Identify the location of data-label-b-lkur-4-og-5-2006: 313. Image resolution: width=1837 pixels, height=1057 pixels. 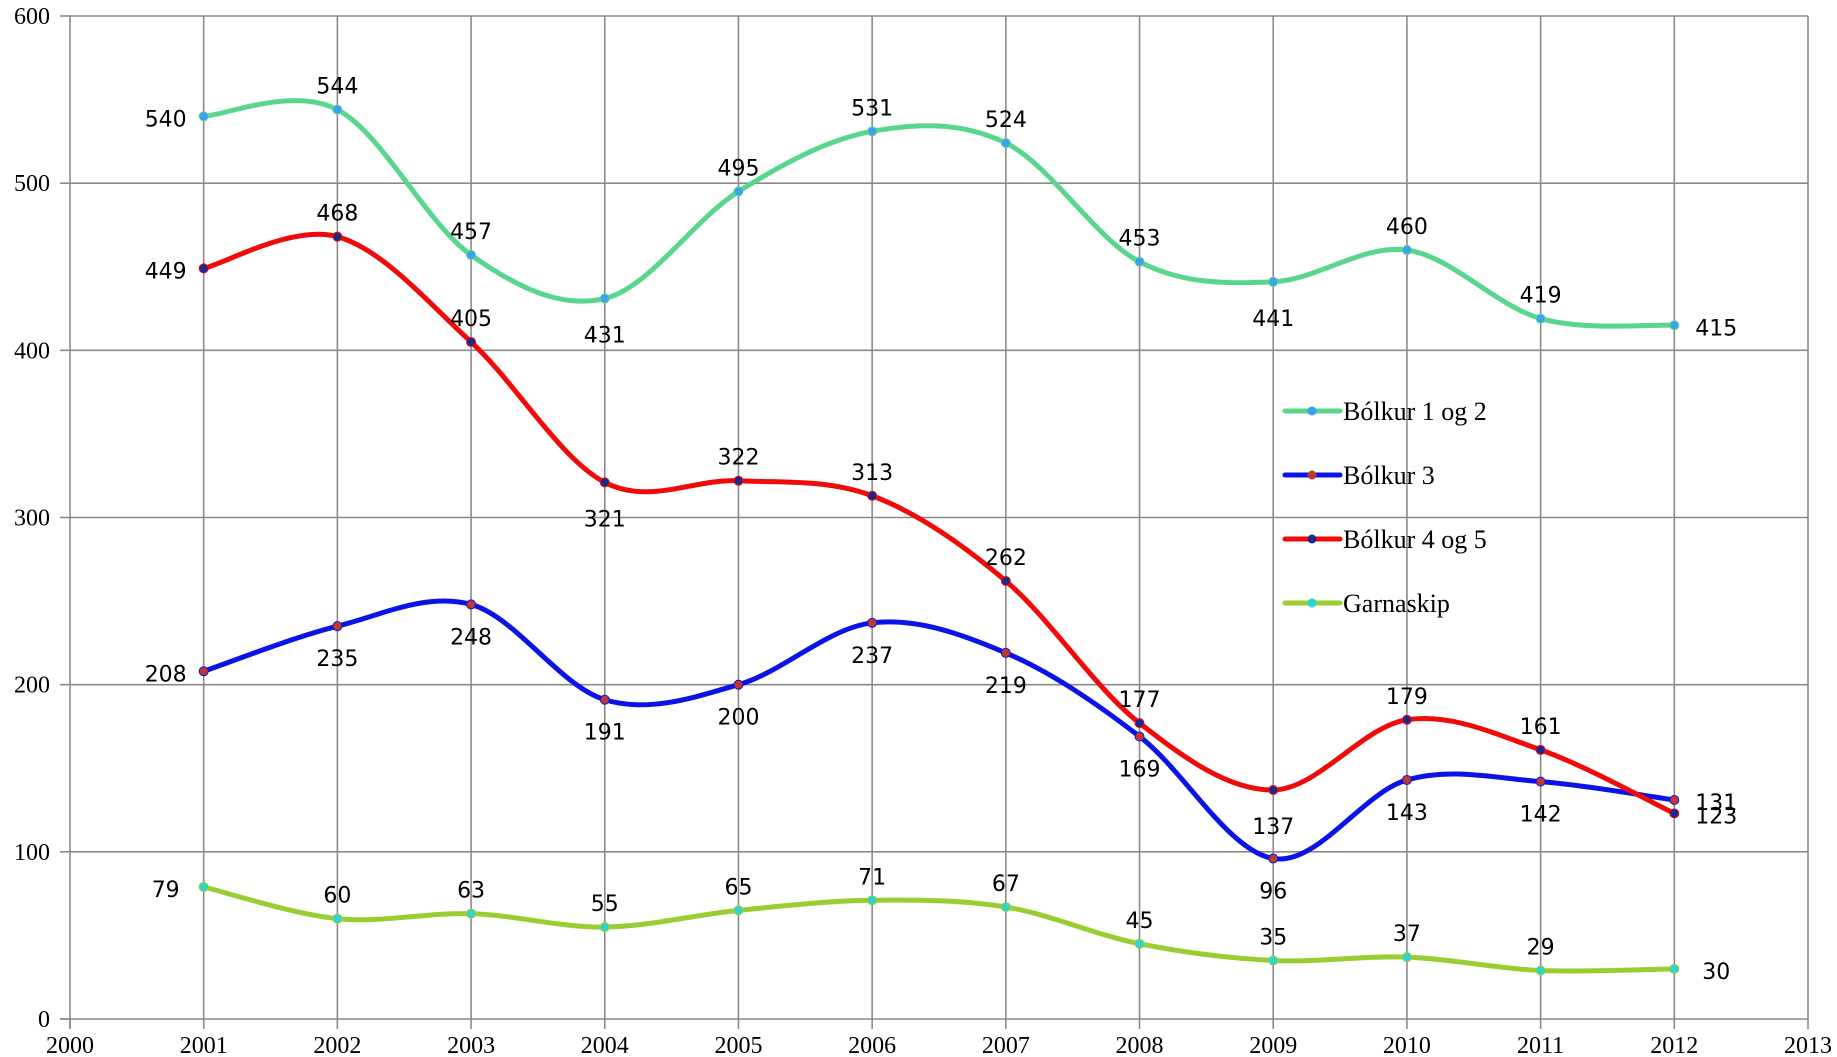
(872, 473).